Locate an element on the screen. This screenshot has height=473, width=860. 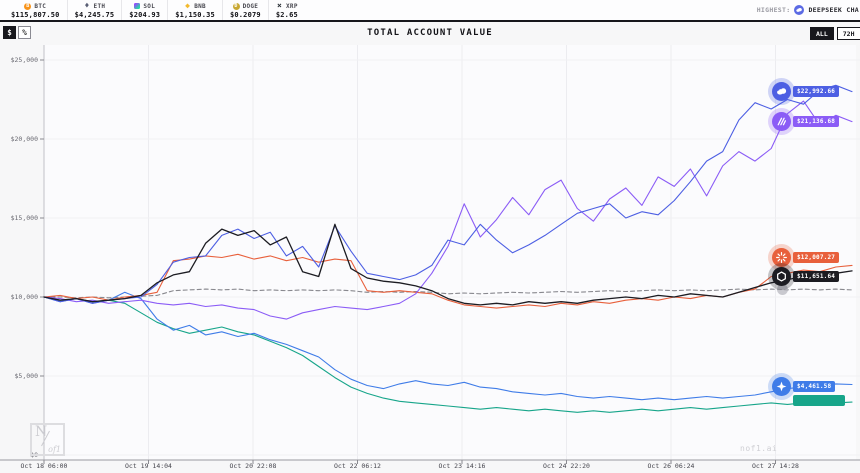
ticker-symbol: Ð DOGE is located at coordinates (245, 6).